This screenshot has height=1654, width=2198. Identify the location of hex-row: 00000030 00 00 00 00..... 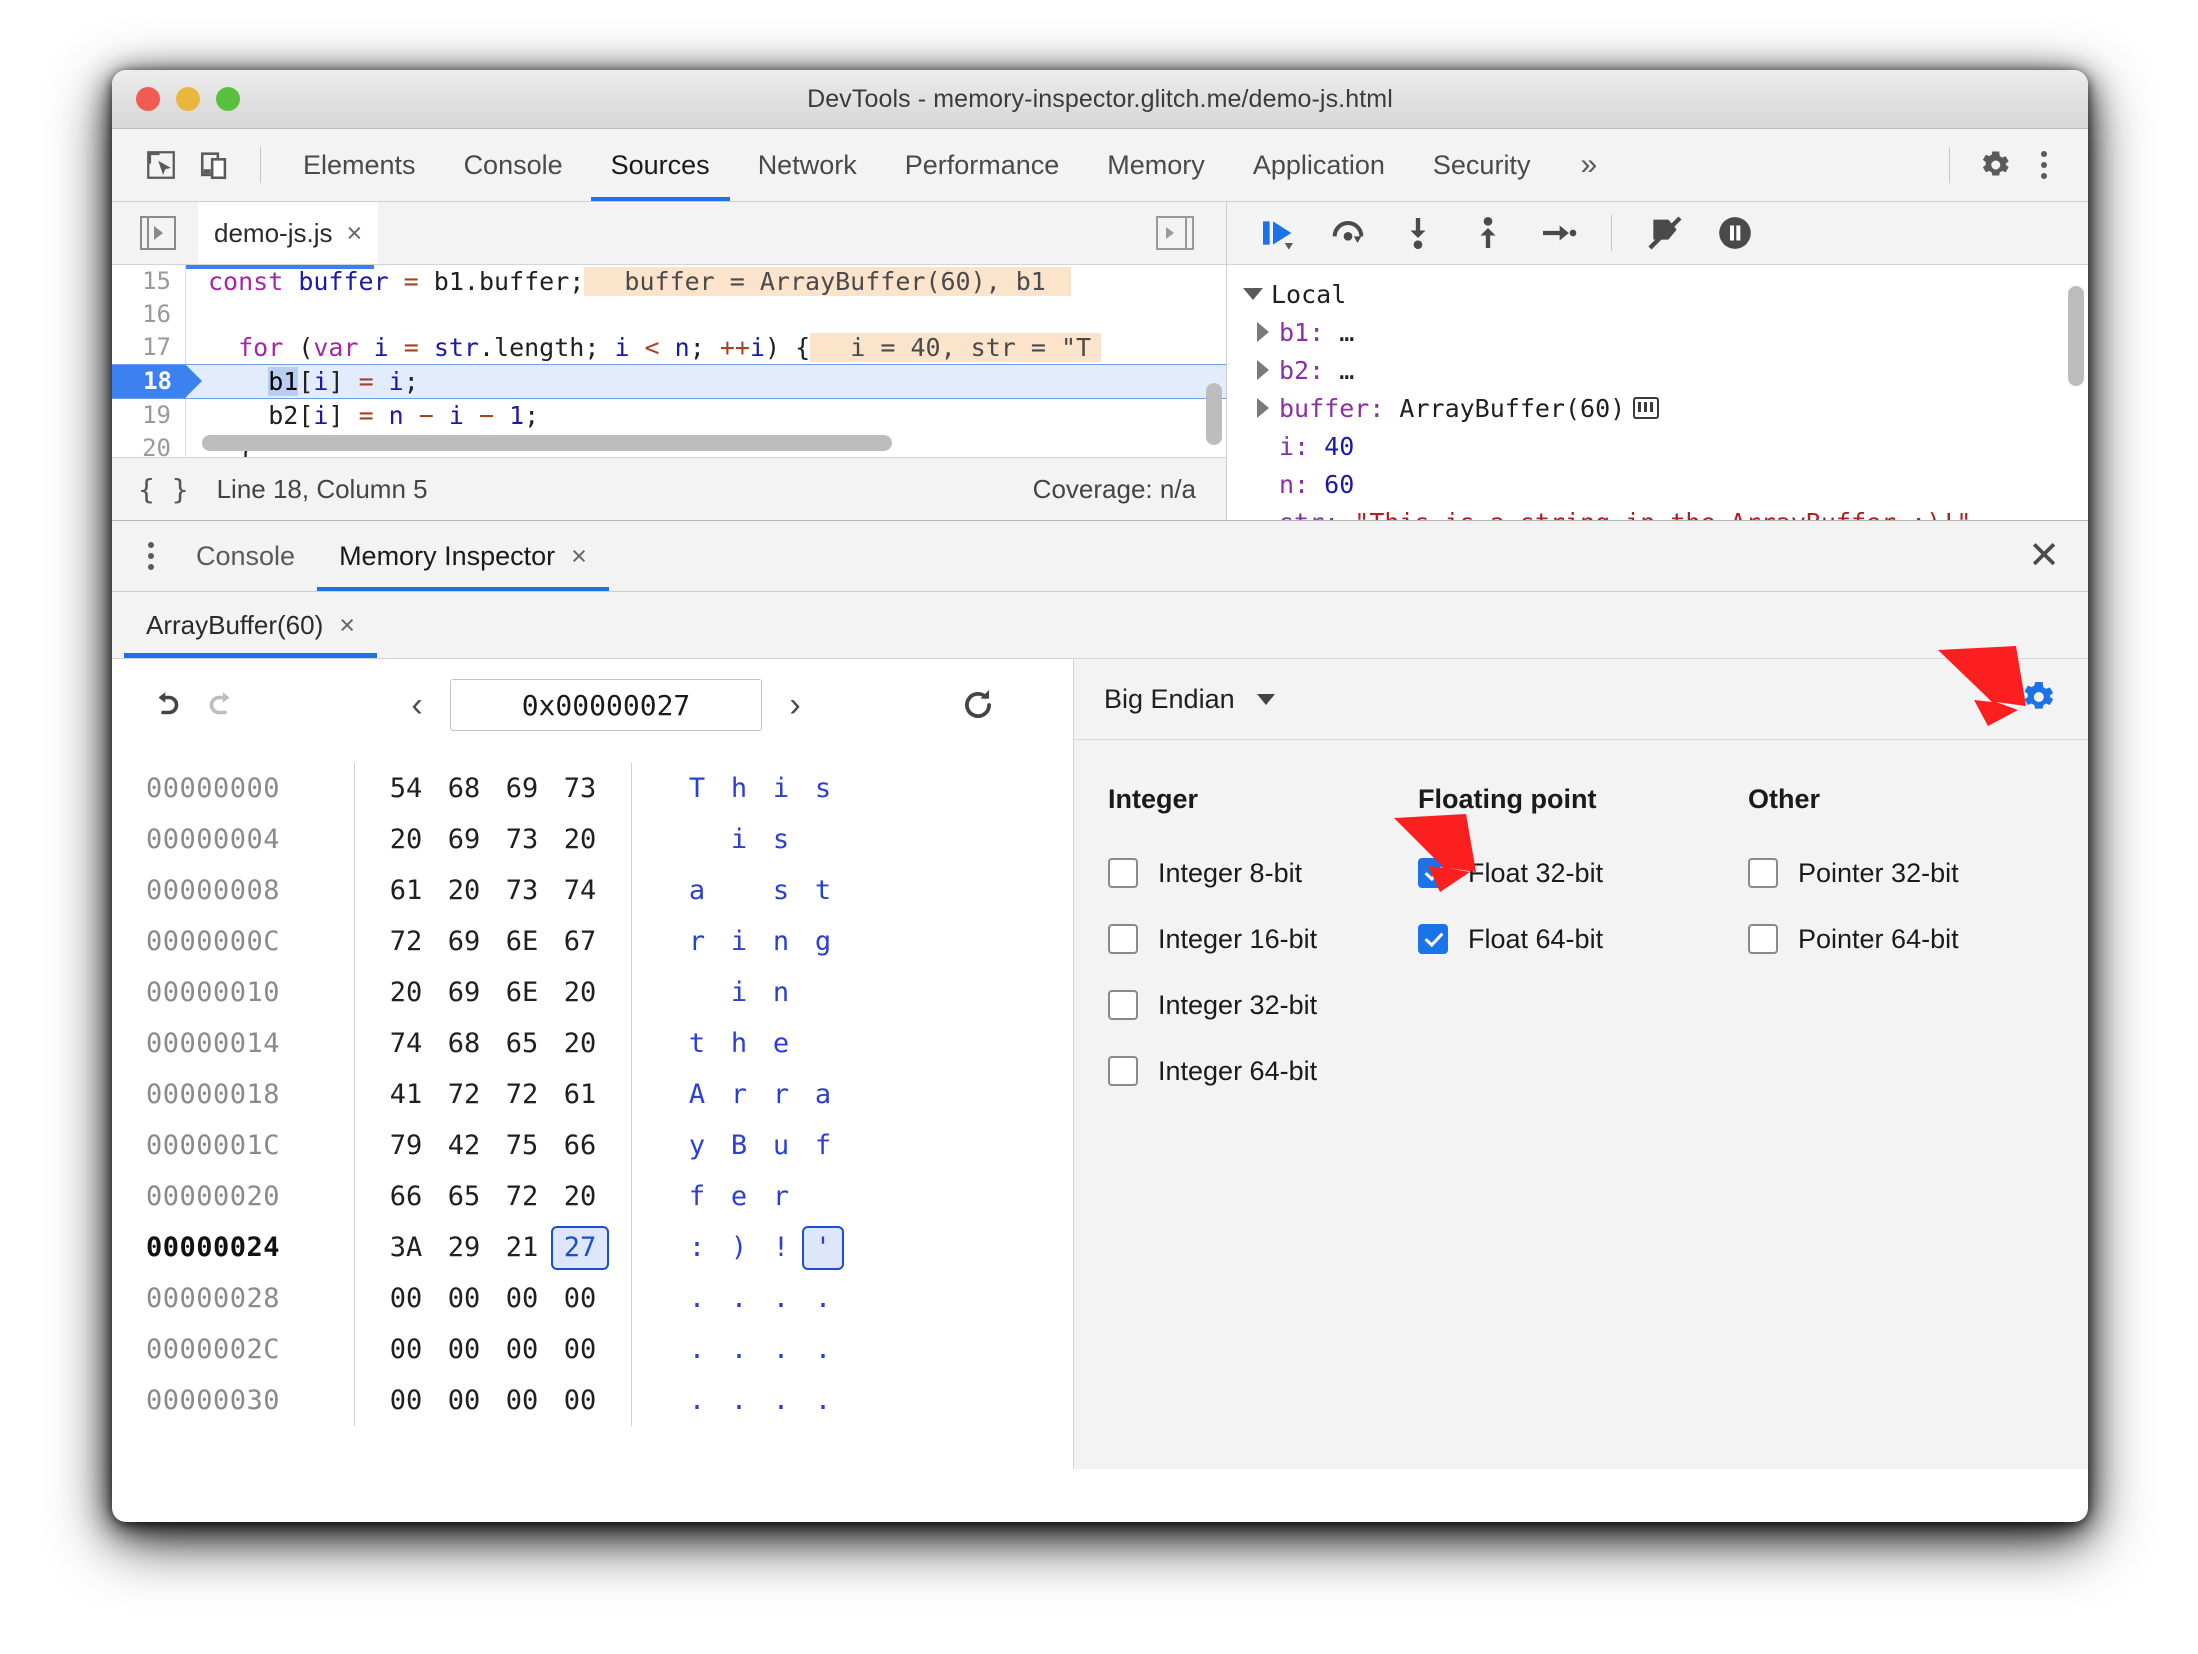
(609, 1400).